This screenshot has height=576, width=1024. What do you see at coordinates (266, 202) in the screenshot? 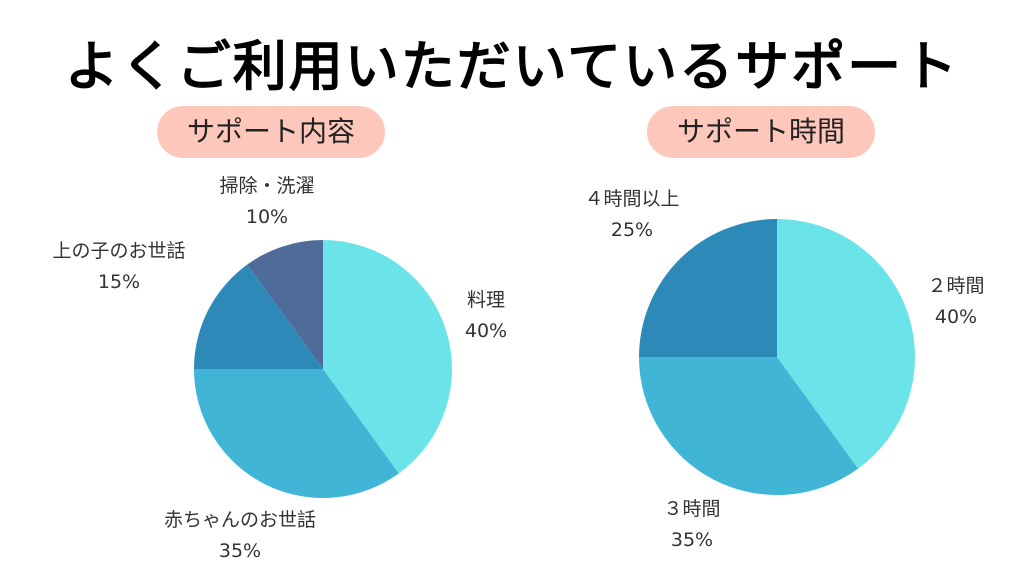
I see `slice-label-cleaning-laundry: 掃除・洗濯 10%` at bounding box center [266, 202].